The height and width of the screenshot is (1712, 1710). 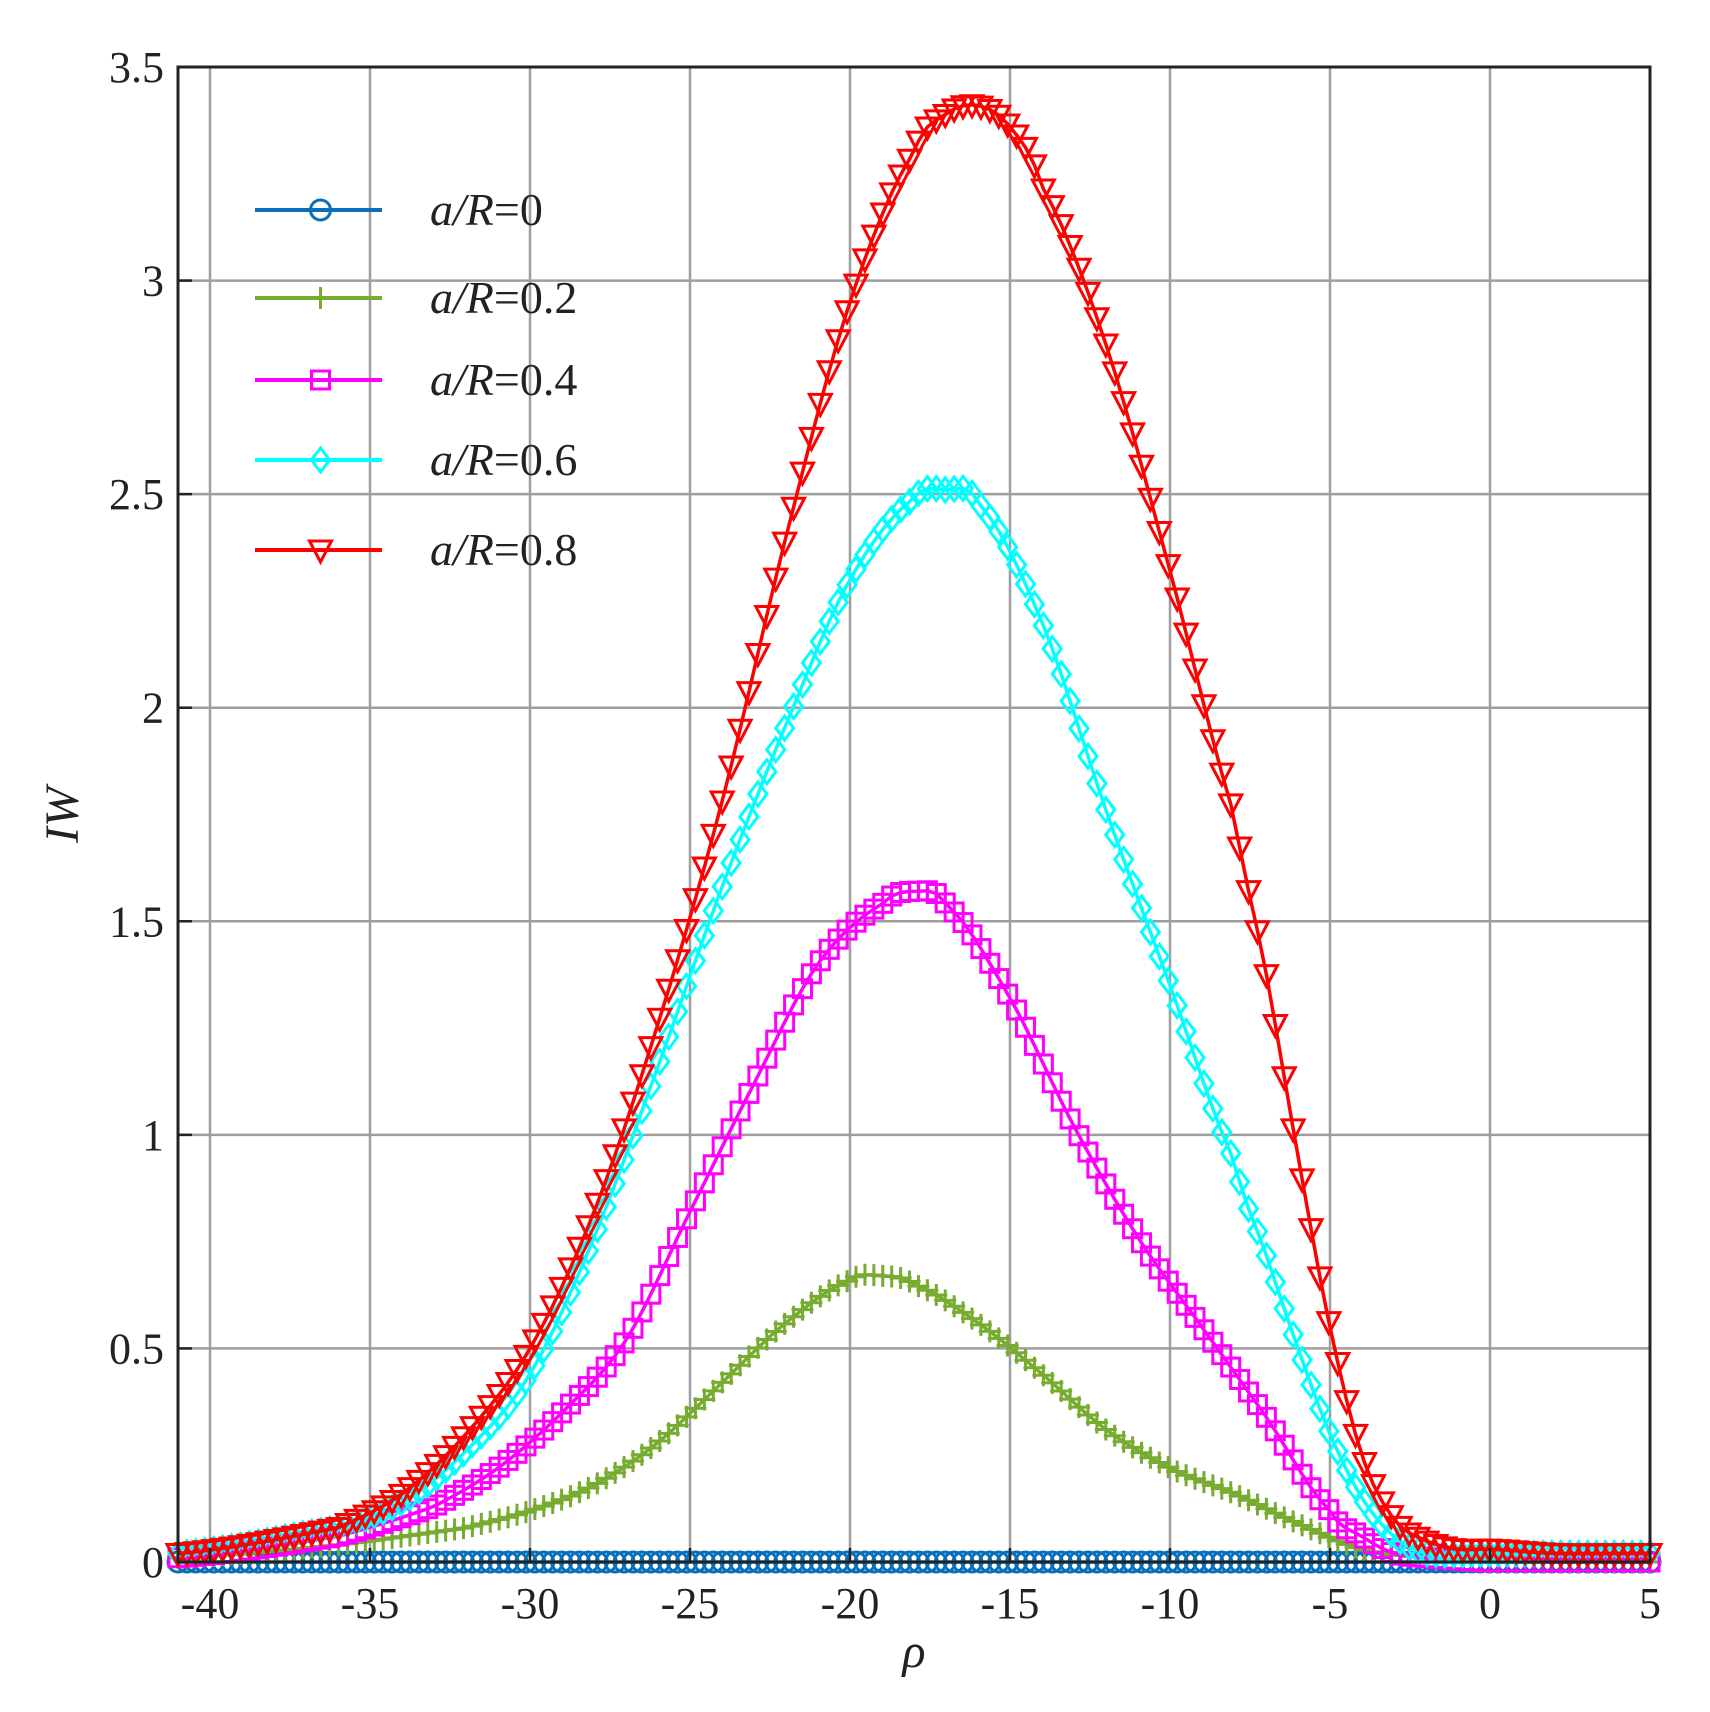 I want to click on y-tick-label: 2, so click(x=153, y=708).